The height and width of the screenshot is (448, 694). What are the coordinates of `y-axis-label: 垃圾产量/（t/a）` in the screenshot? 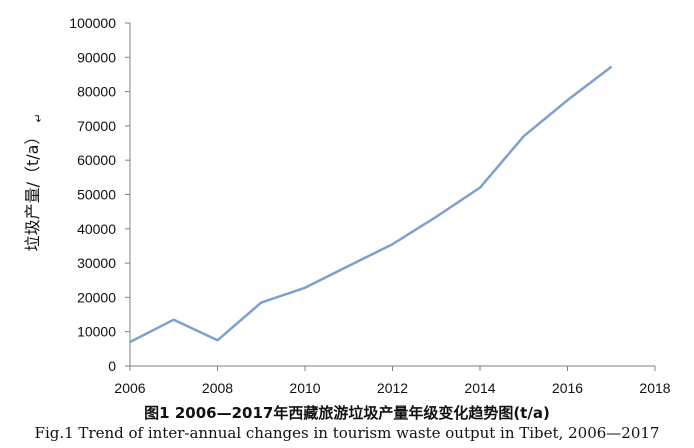 It's located at (32, 190).